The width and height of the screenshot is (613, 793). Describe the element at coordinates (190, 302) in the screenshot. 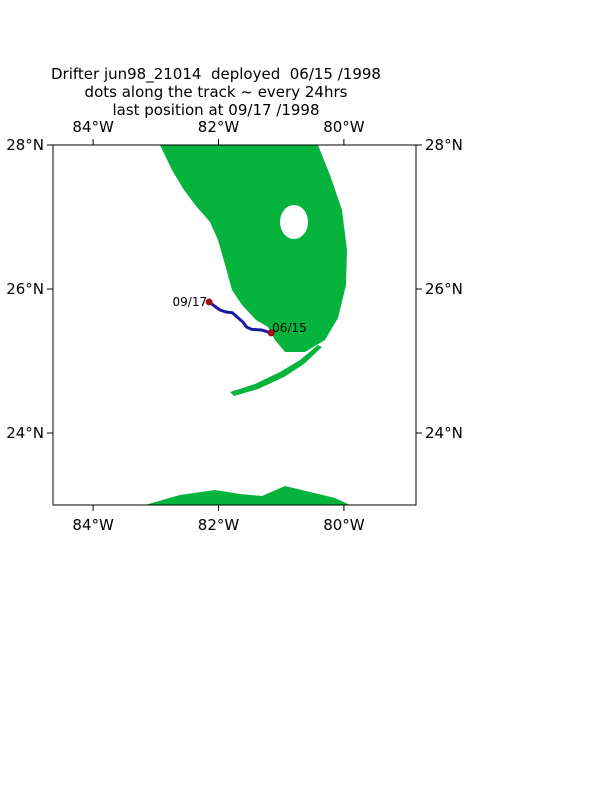

I see `point-label: 09/17` at that location.